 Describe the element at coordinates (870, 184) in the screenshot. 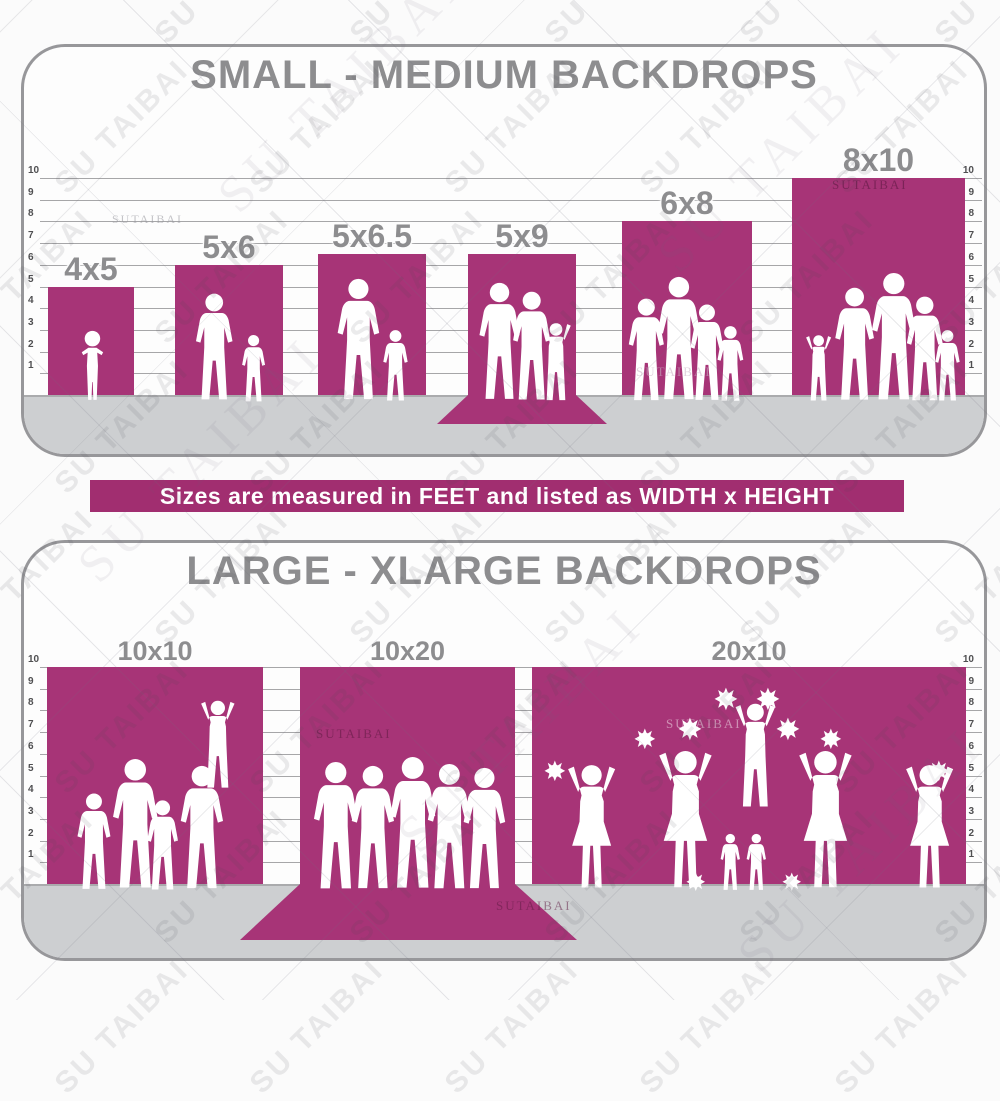

I see `brand-mark-on-8x10-bar: SUTAIBAI` at that location.